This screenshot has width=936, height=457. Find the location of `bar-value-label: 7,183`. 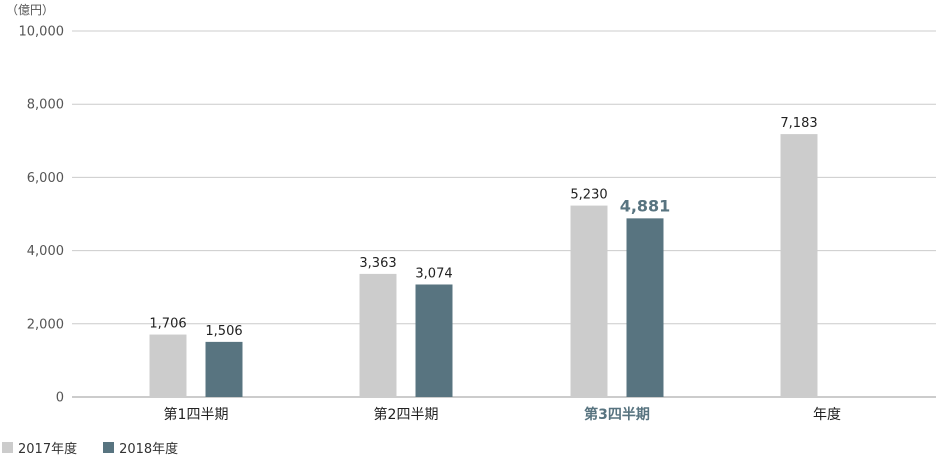

bar-value-label: 7,183 is located at coordinates (798, 123).